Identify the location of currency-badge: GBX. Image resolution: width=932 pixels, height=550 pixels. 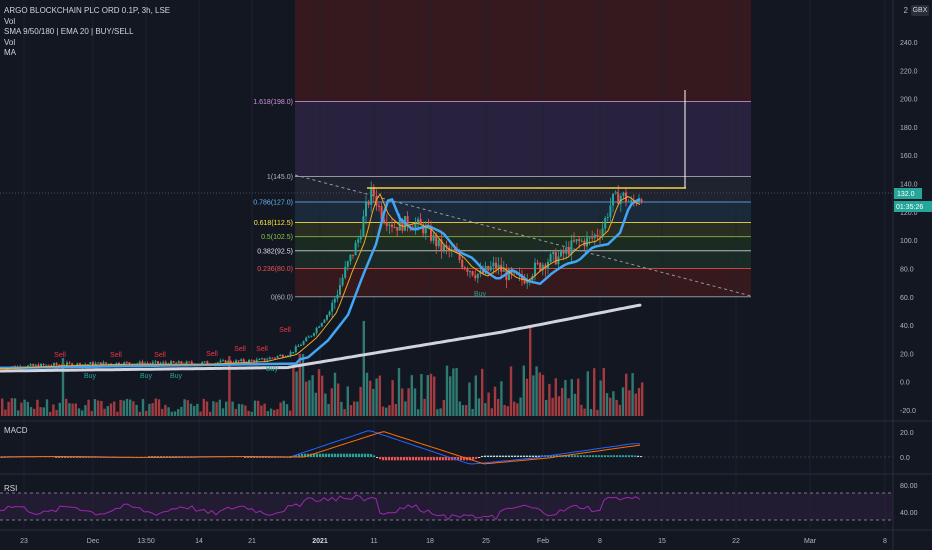
(920, 10).